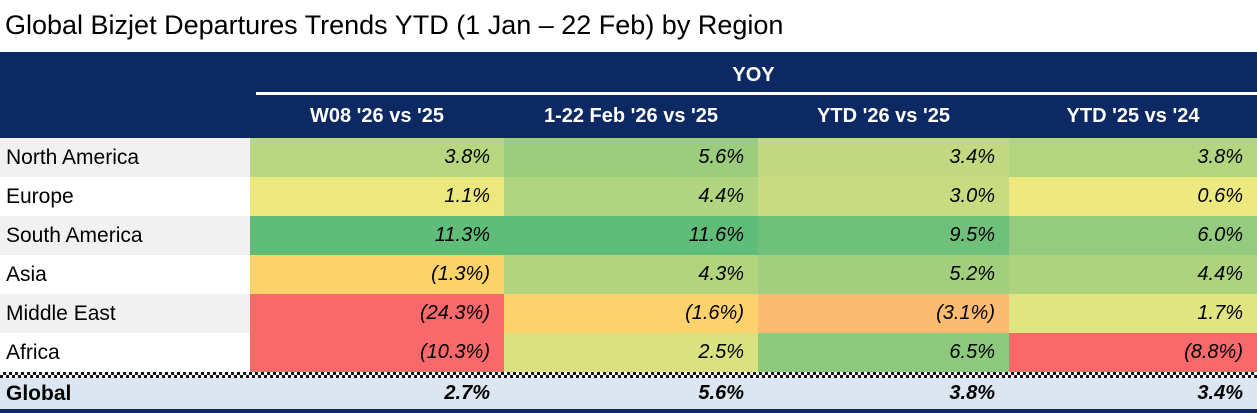  What do you see at coordinates (631, 274) in the screenshot?
I see `value-cell: 4.3%` at bounding box center [631, 274].